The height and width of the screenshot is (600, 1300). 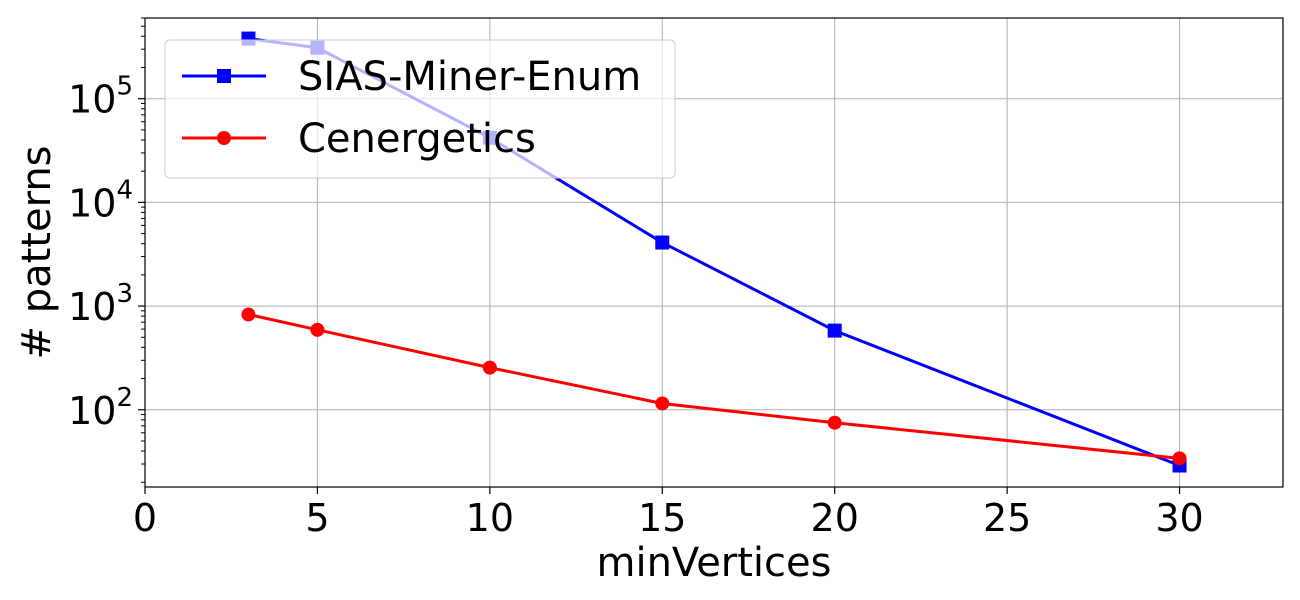 What do you see at coordinates (835, 518) in the screenshot?
I see `x-tick-label: 20` at bounding box center [835, 518].